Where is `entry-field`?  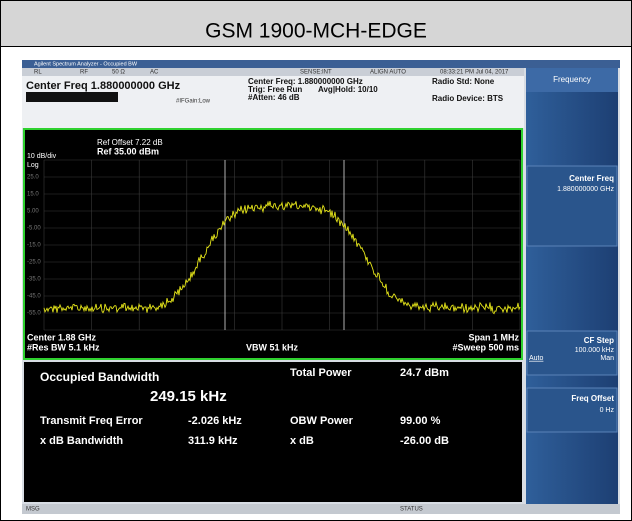 entry-field is located at coordinates (72, 97).